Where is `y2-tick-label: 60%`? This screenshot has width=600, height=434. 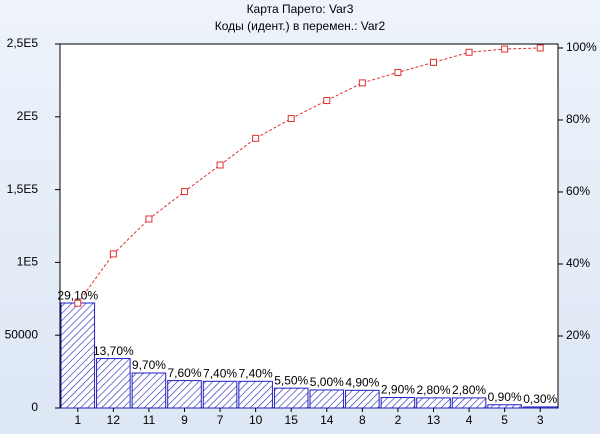 y2-tick-label: 60% is located at coordinates (578, 191).